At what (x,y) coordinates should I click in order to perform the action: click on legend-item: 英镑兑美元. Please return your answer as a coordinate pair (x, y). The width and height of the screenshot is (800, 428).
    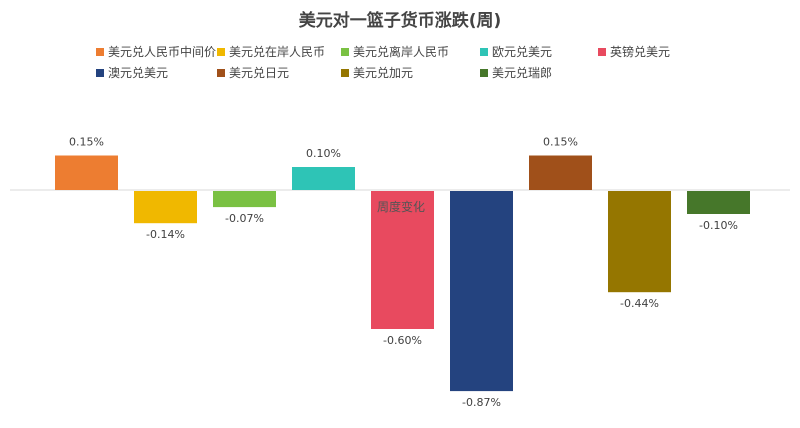
    Looking at the image, I should click on (634, 51).